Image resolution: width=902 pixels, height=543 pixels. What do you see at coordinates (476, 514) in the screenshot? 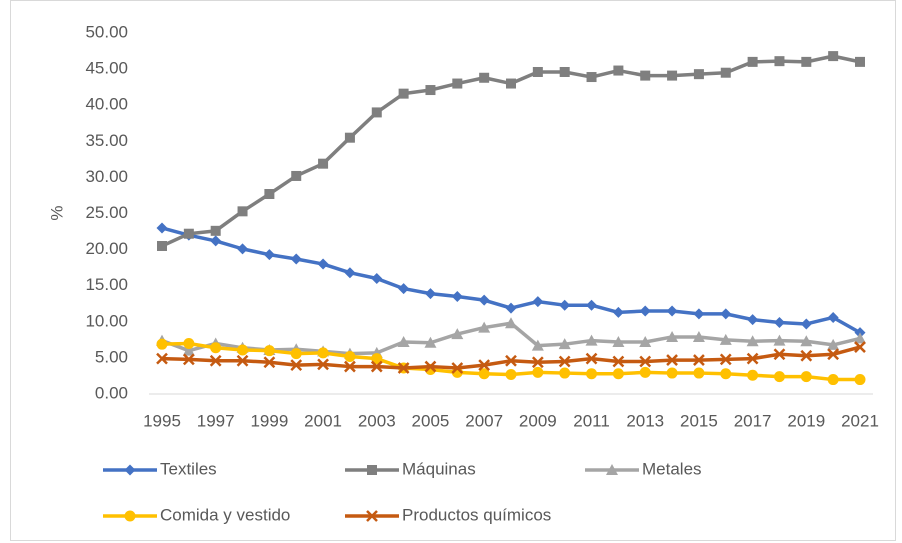
I see `legend-label: Productos químicos` at bounding box center [476, 514].